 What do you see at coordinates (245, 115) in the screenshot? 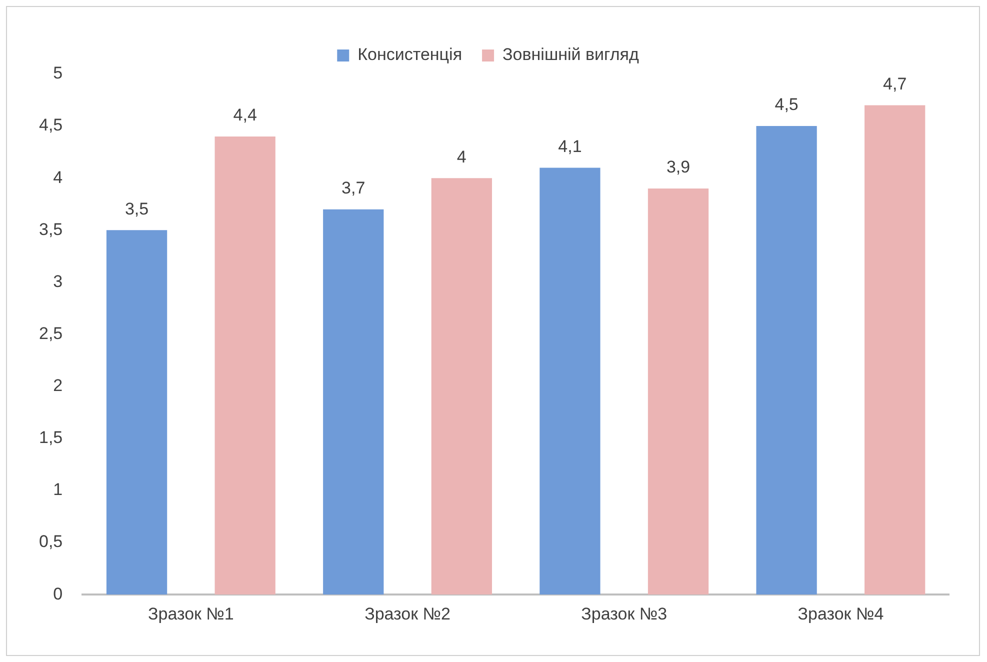
I see `data-label: 4,4` at bounding box center [245, 115].